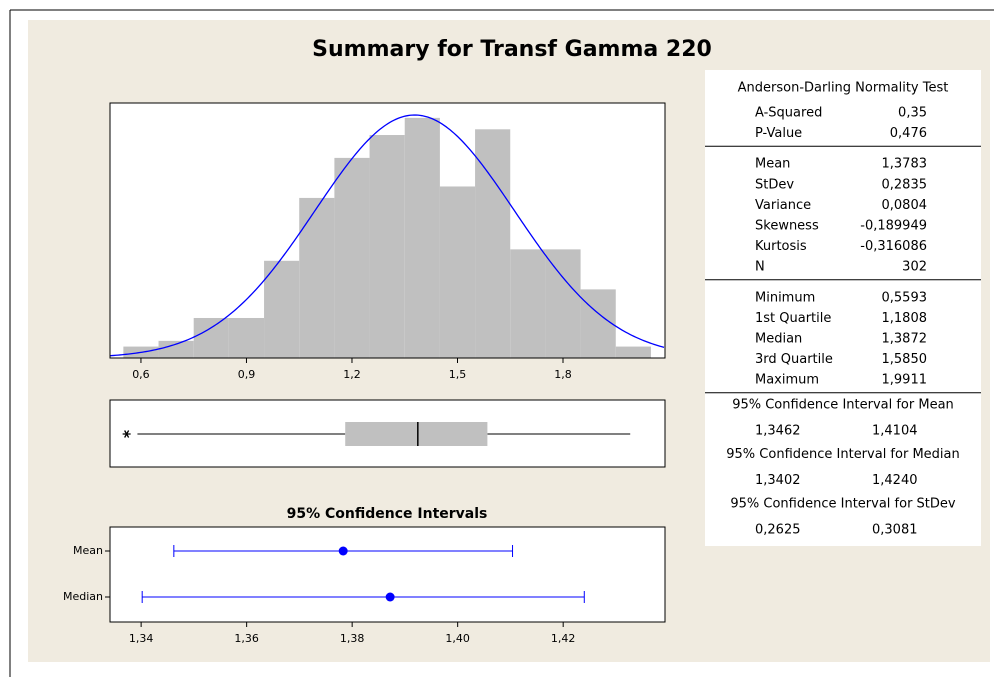  I want to click on stat-label: Kurtosis, so click(781, 246).